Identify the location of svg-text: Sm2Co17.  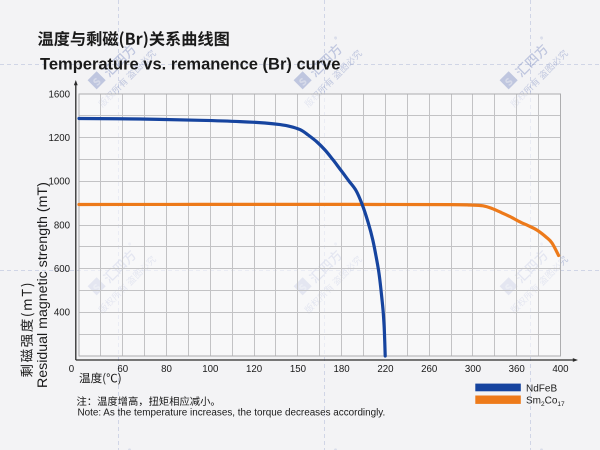
(545, 402).